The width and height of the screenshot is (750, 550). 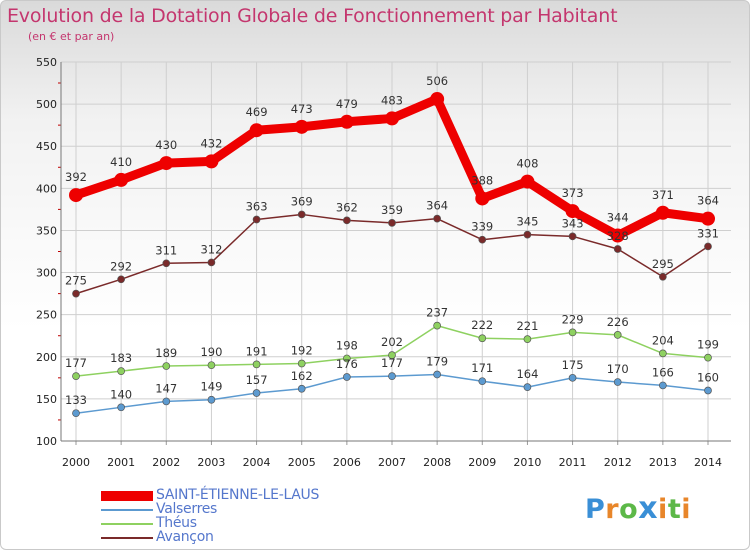 What do you see at coordinates (76, 363) in the screenshot?
I see `data-label-theus: 177` at bounding box center [76, 363].